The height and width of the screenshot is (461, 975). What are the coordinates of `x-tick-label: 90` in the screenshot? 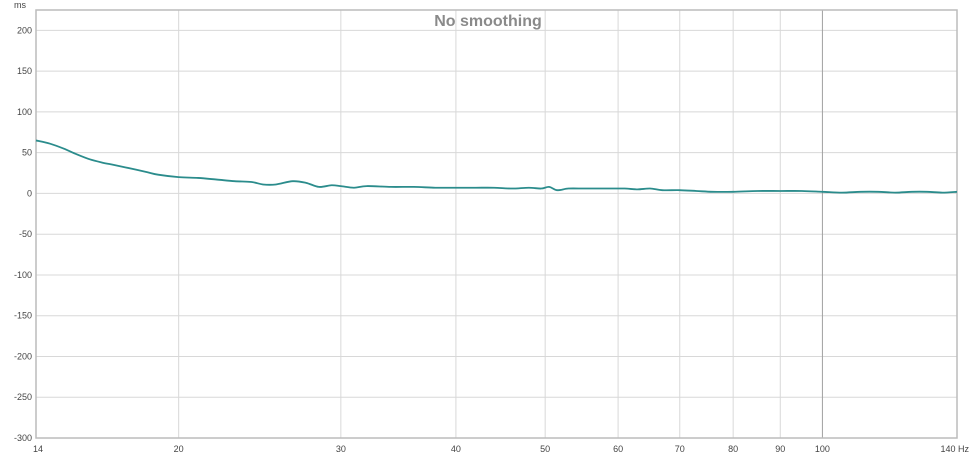 It's located at (780, 449).